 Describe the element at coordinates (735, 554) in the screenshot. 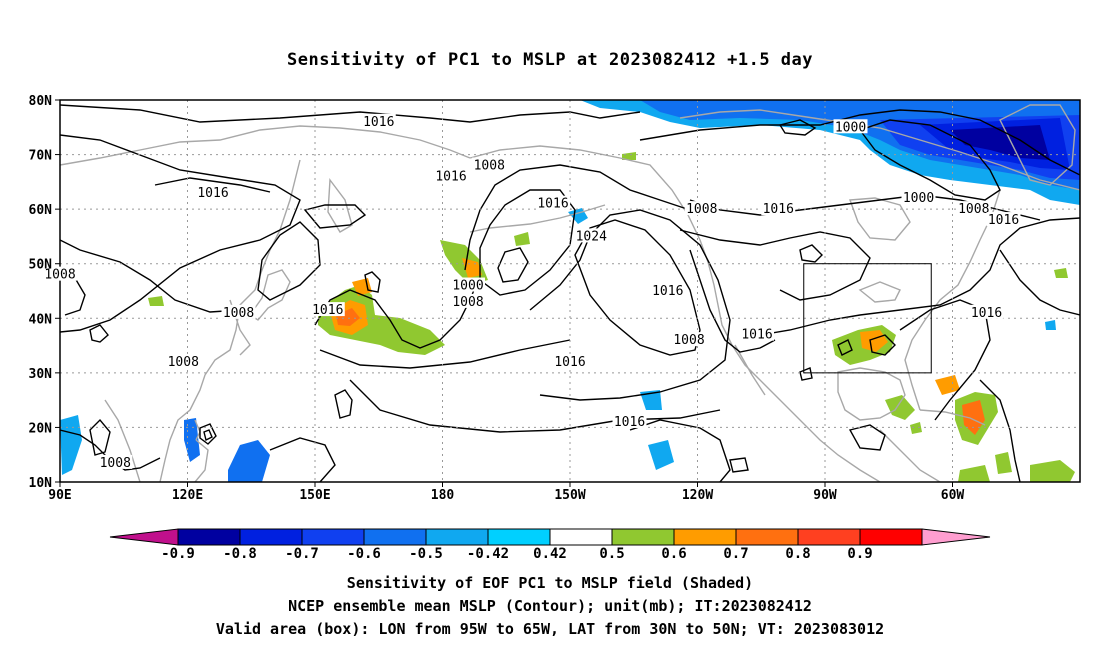

I see `colorbar-tick-label: 0.7` at that location.